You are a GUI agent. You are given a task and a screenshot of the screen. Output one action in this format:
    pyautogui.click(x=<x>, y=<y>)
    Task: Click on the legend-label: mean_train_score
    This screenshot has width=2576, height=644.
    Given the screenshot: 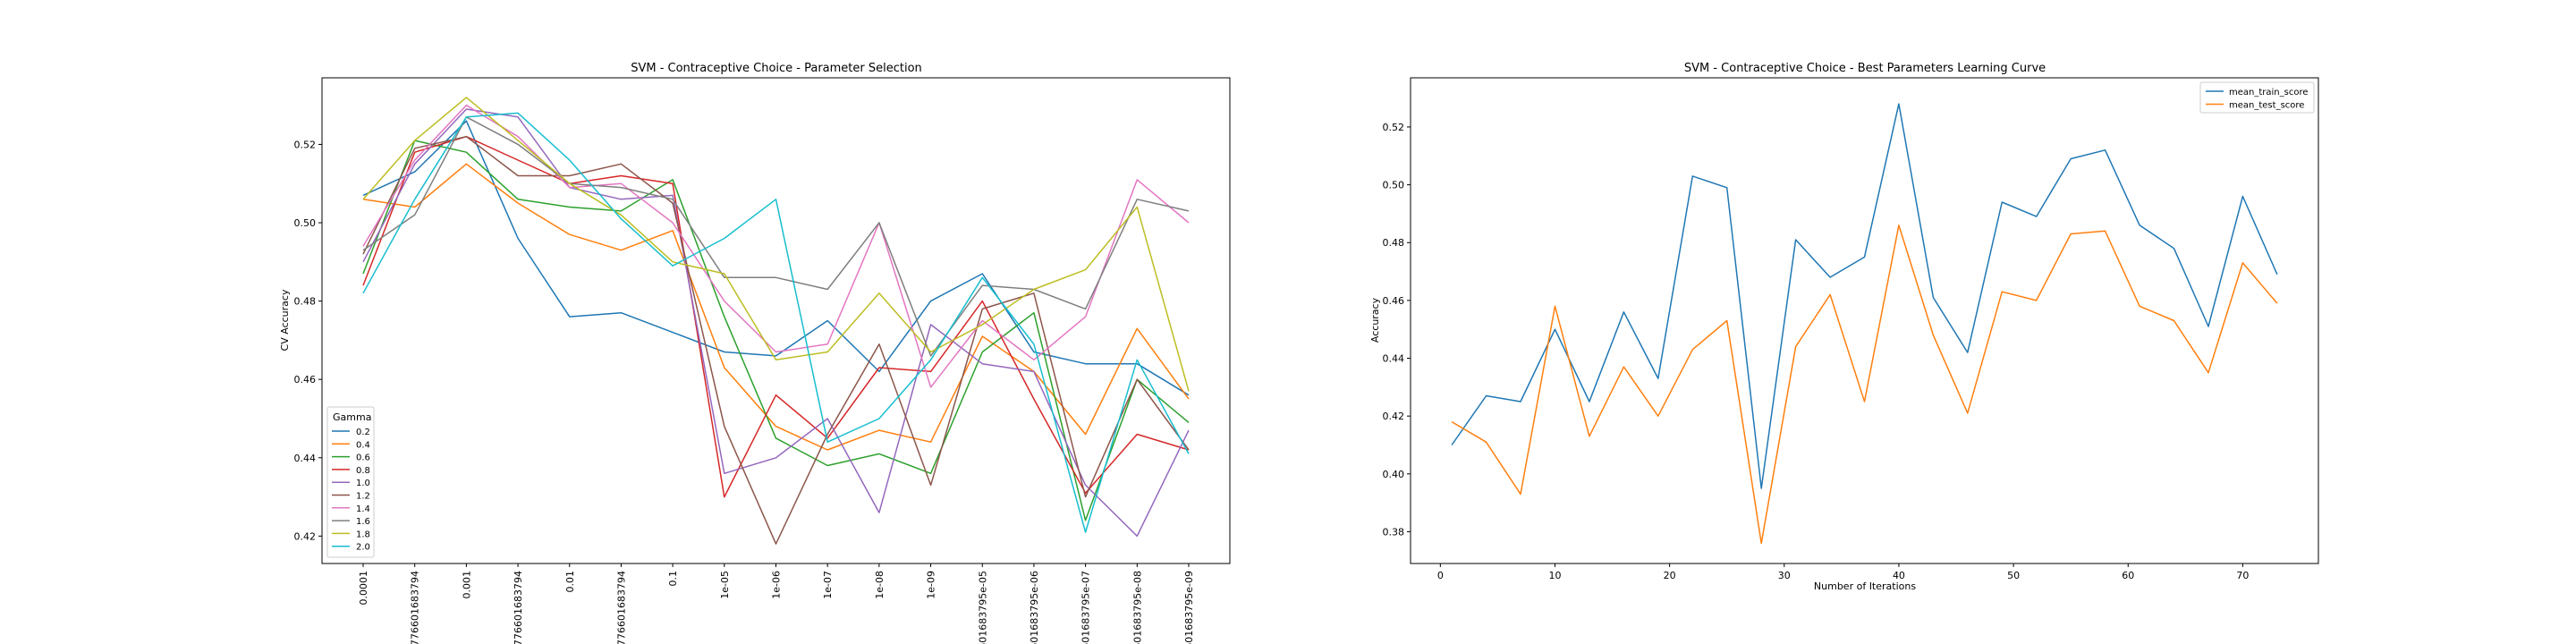 What is the action you would take?
    pyautogui.click(x=2269, y=92)
    